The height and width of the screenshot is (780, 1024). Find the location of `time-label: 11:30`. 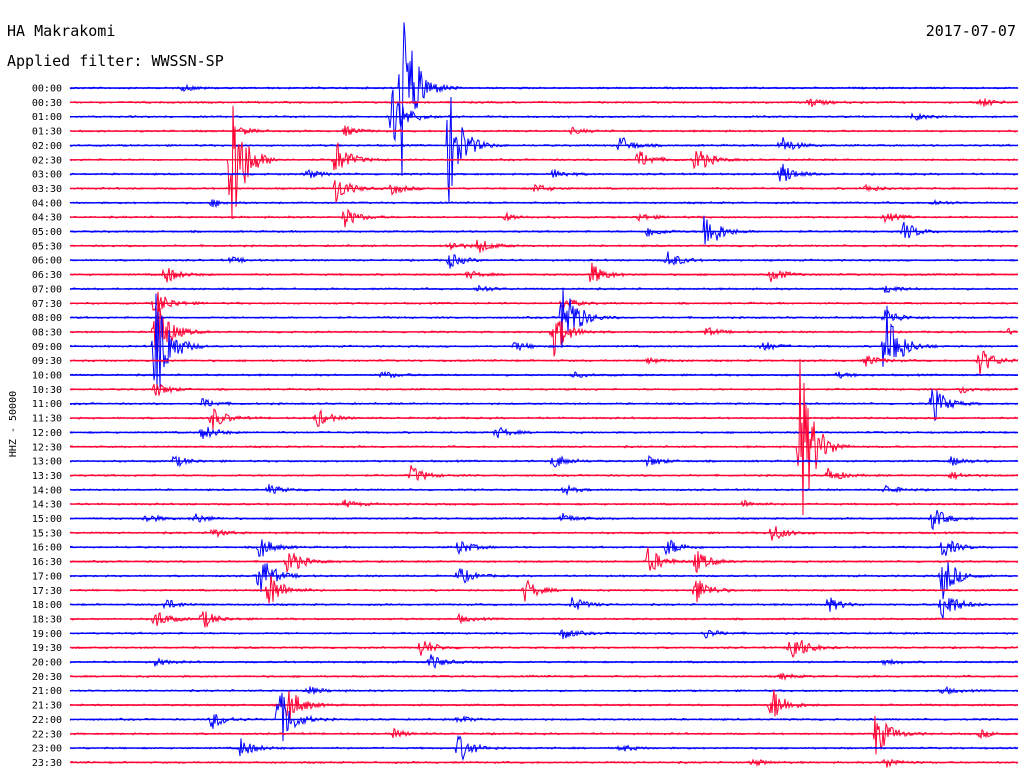

time-label: 11:30 is located at coordinates (47, 419).